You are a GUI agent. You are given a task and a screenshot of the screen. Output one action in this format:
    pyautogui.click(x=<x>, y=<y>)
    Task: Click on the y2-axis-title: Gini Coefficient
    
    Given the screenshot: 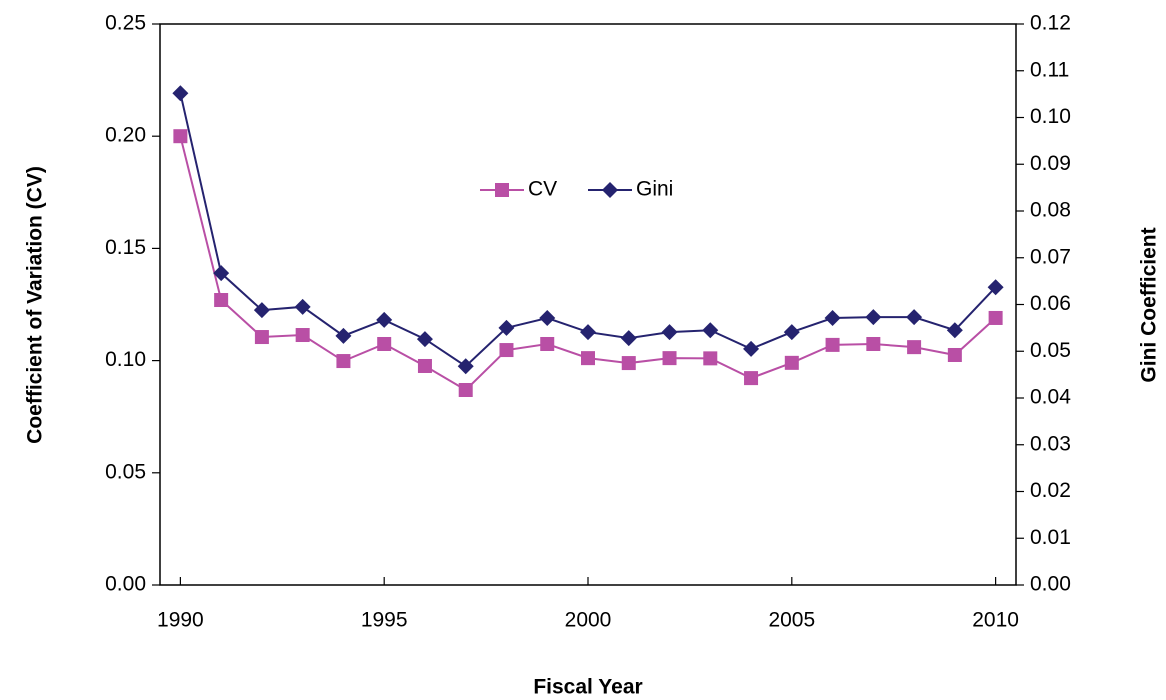 What is the action you would take?
    pyautogui.click(x=1149, y=304)
    